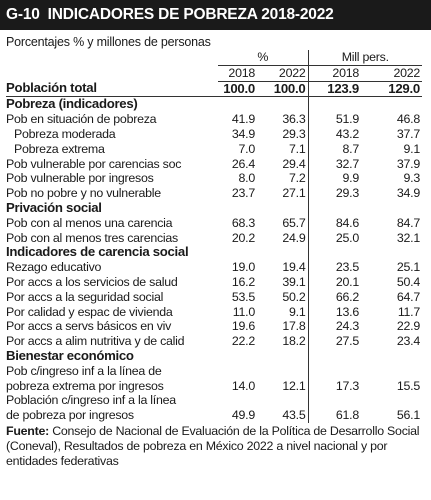  Describe the element at coordinates (294, 119) in the screenshot. I see `cell-value: 36.3` at that location.